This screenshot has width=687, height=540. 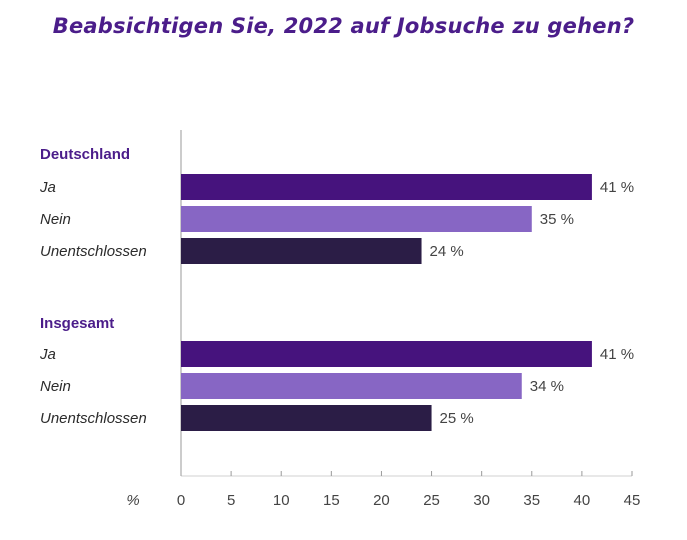 What do you see at coordinates (132, 500) in the screenshot?
I see `x-unit-label: %` at bounding box center [132, 500].